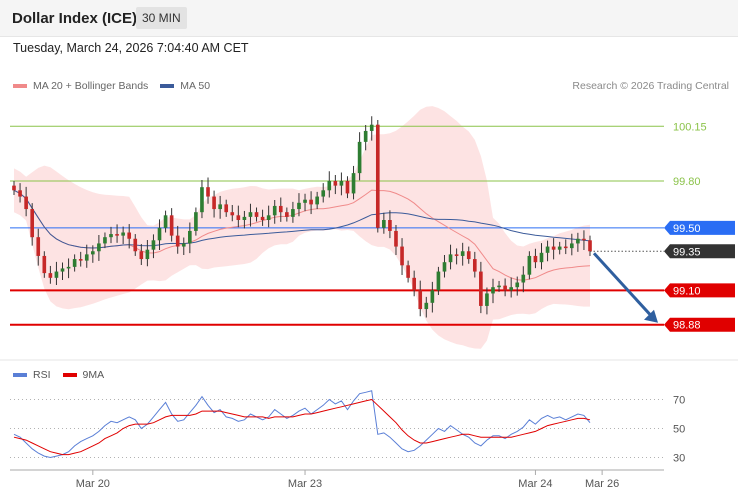 Image resolution: width=738 pixels, height=500 pixels. What do you see at coordinates (302, 427) in the screenshot?
I see `rsi-9ma-line` at bounding box center [302, 427].